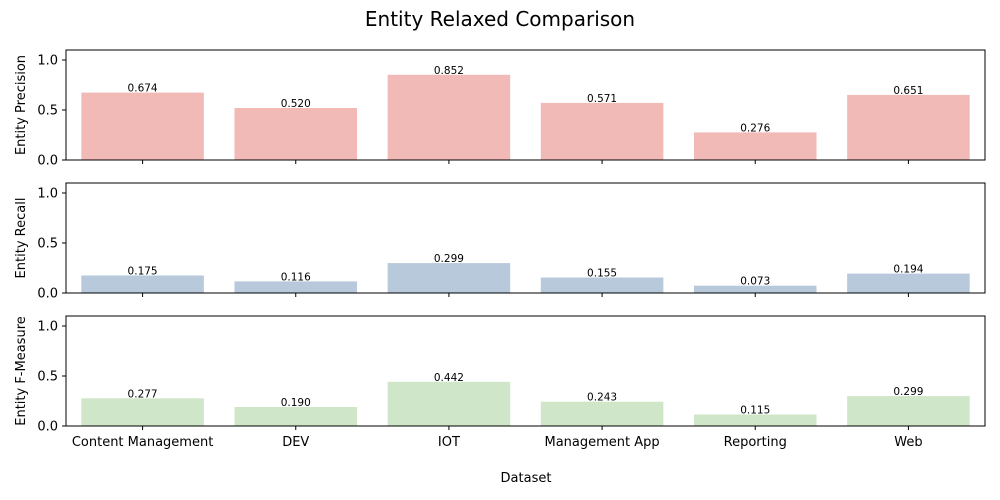 The width and height of the screenshot is (1000, 500). I want to click on chart-title: Entity Relaxed Comparison, so click(500, 19).